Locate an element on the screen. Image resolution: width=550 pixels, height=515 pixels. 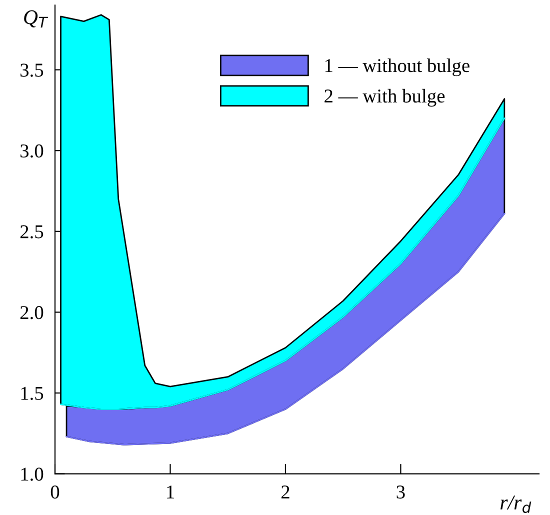
y-tick-label: 3.5 is located at coordinates (32, 70).